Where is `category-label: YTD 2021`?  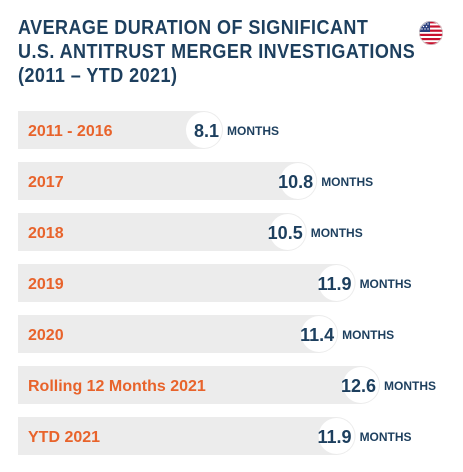
category-label: YTD 2021 is located at coordinates (64, 437).